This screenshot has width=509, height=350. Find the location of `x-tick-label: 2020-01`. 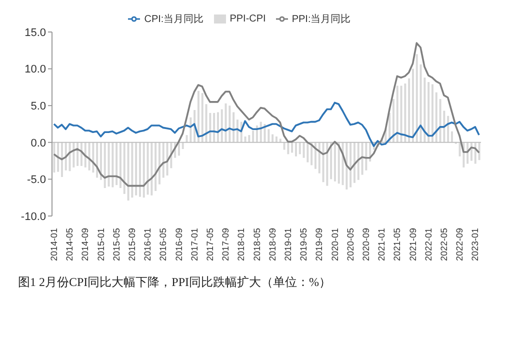

x-tick-label: 2020-01 is located at coordinates (335, 245).